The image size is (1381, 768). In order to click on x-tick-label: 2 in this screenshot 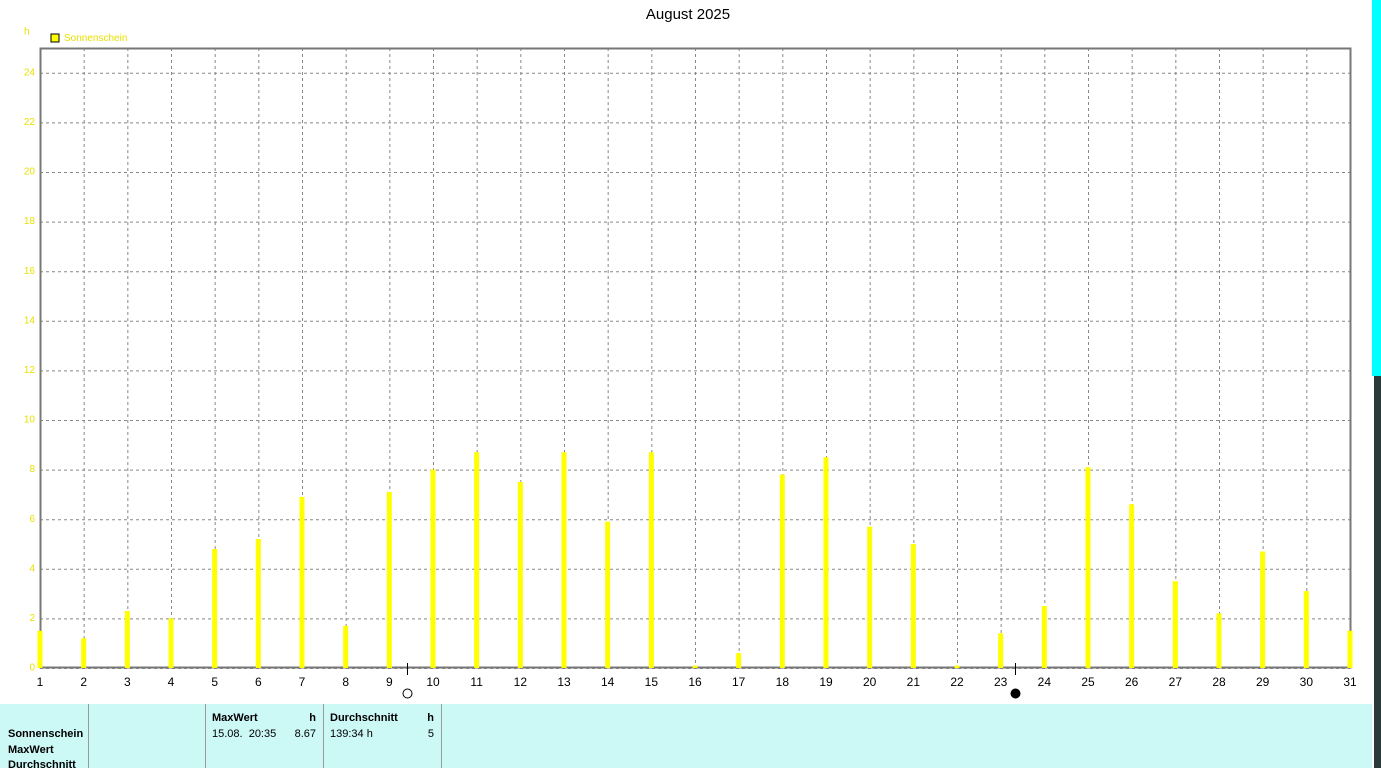, I will do `click(83, 682)`.